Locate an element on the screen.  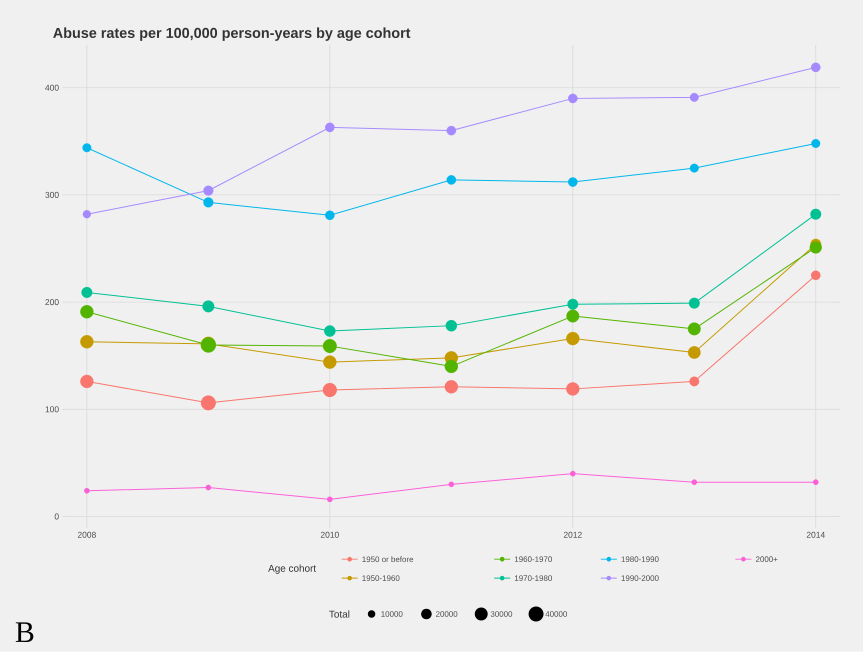
y-tick-label: 200 is located at coordinates (52, 302).